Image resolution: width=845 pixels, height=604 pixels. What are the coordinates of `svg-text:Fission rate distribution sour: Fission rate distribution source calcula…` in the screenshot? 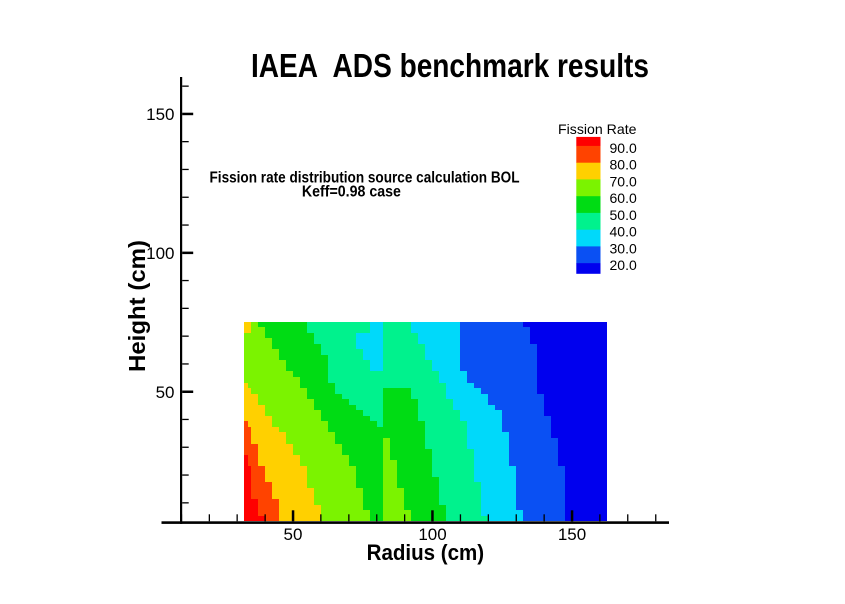 It's located at (365, 177).